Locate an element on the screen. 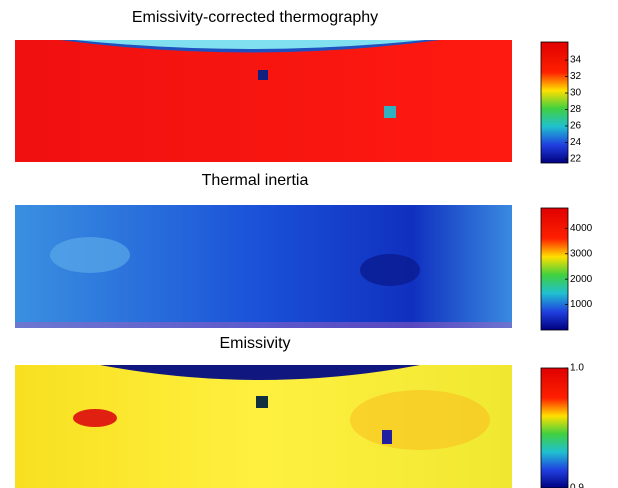 The width and height of the screenshot is (618, 488). panel-title: Thermal inertia is located at coordinates (255, 180).